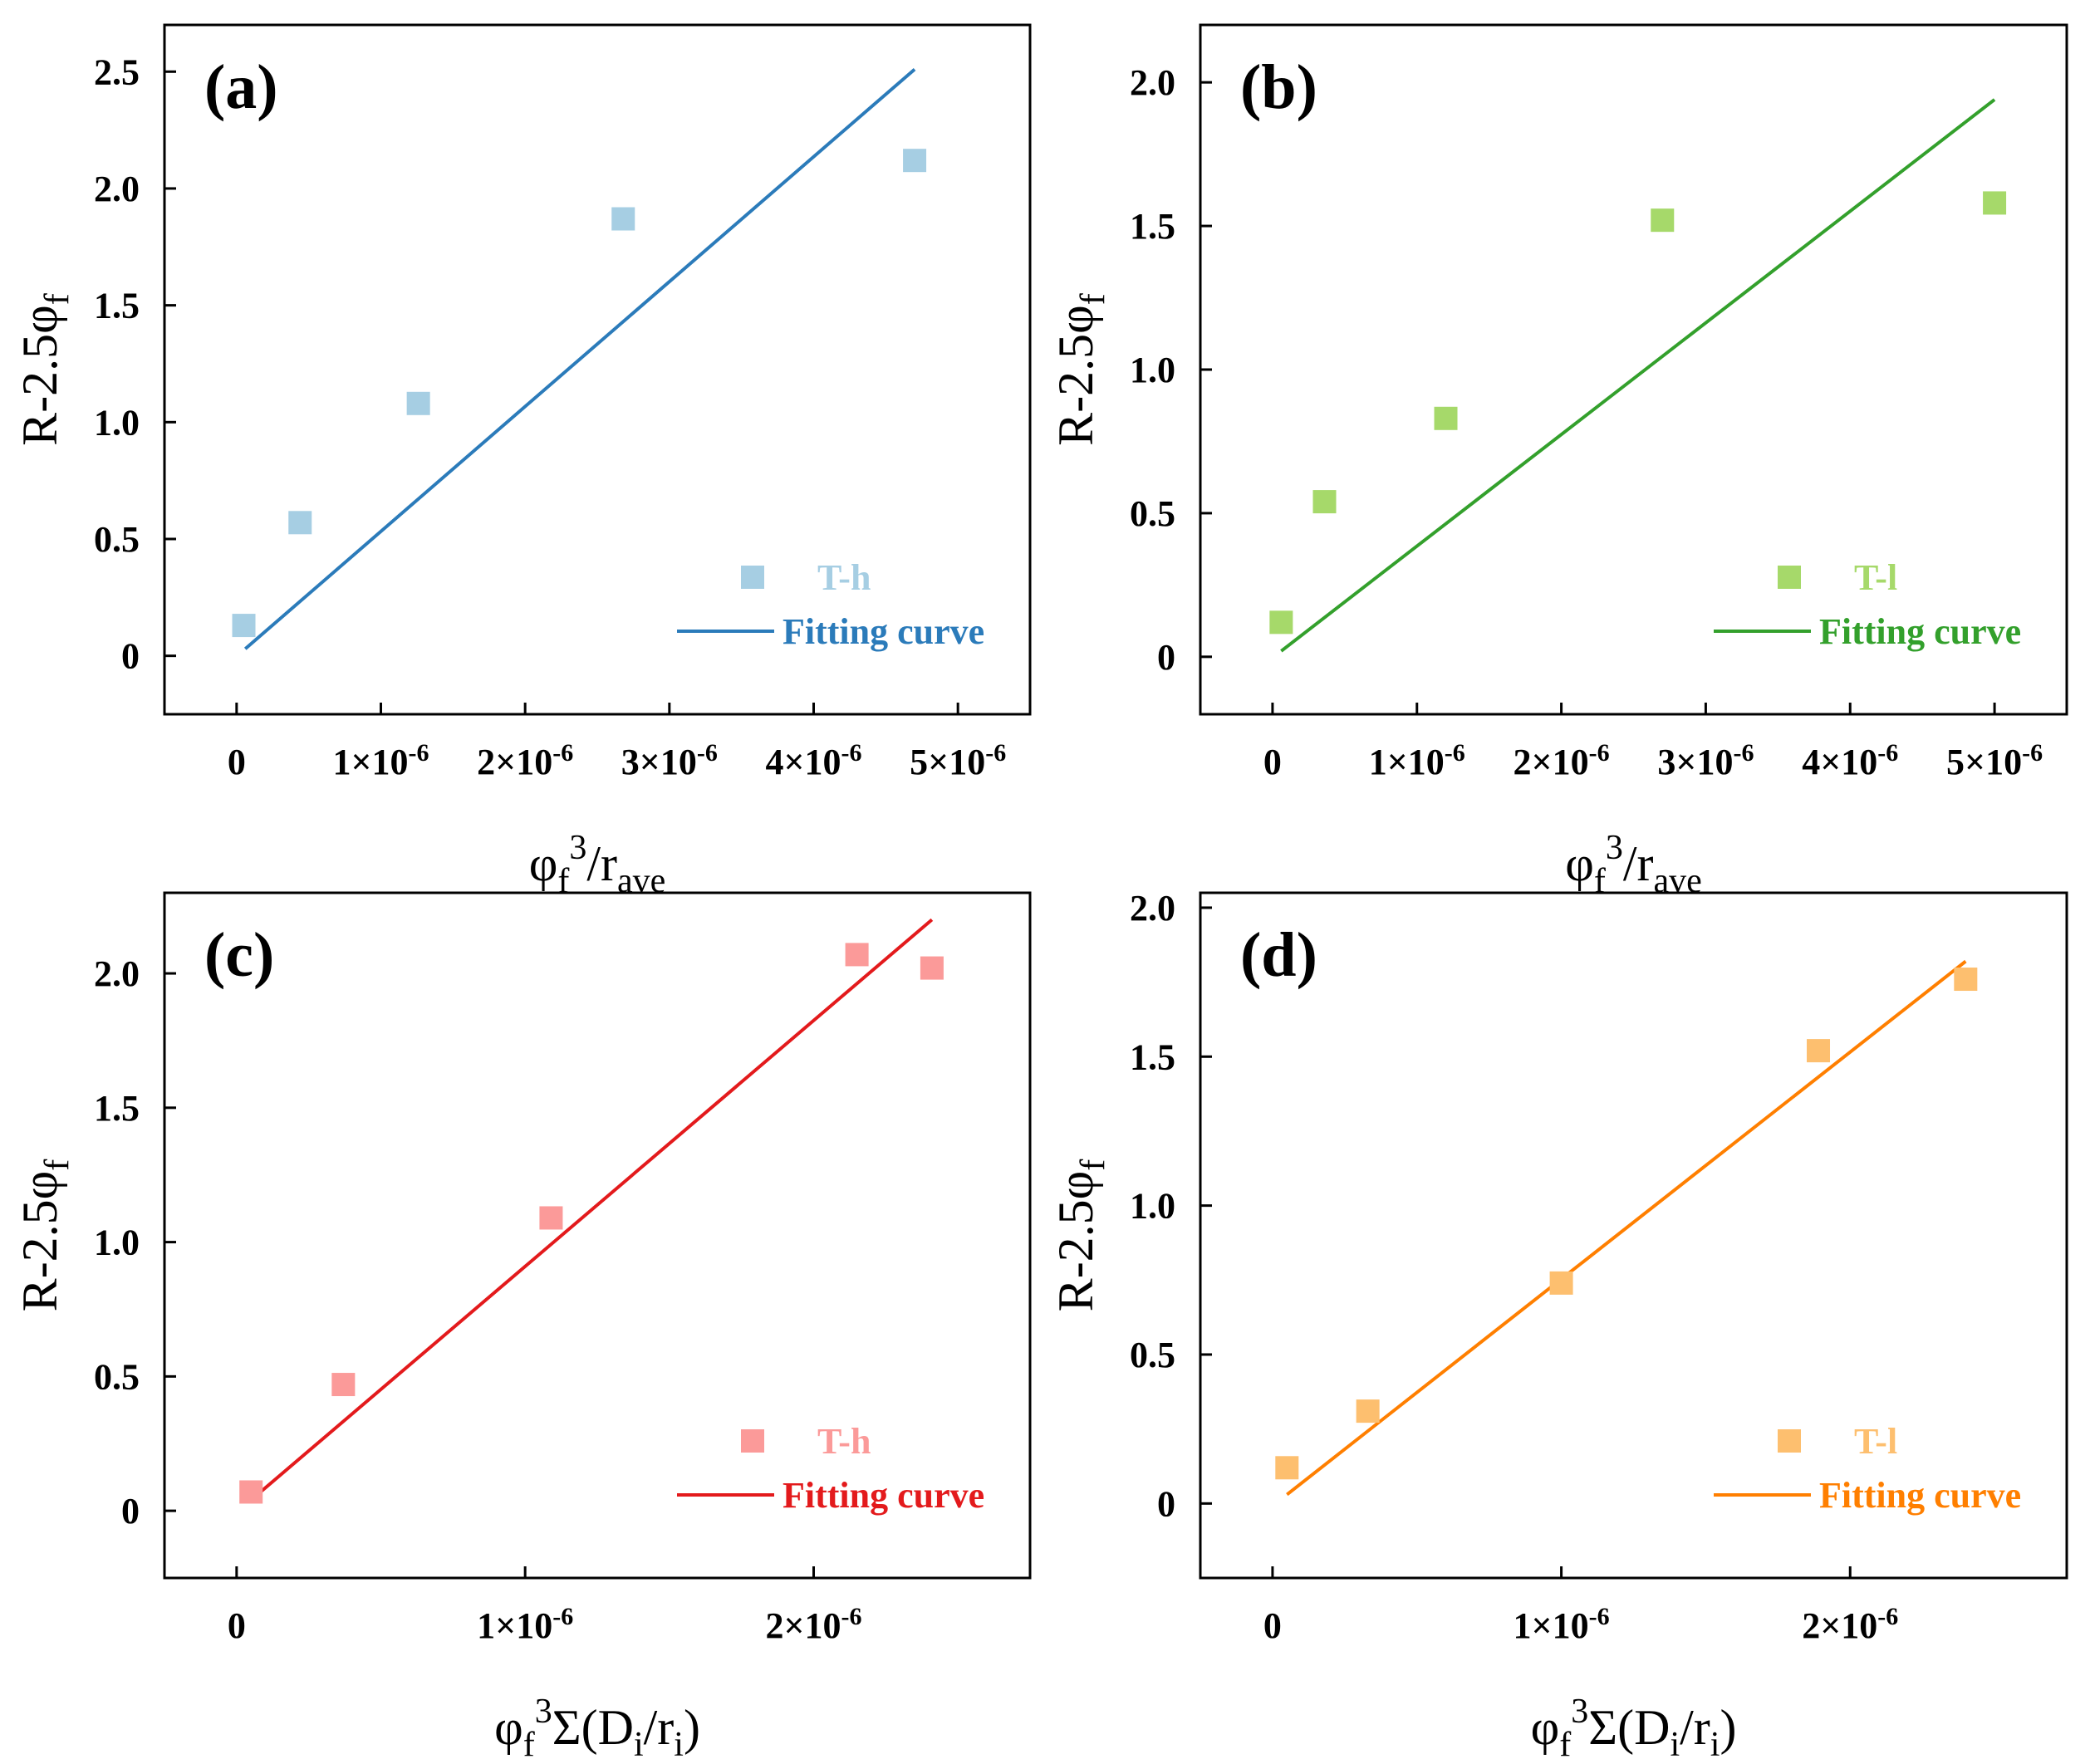  I want to click on panel-label: (d), so click(1279, 955).